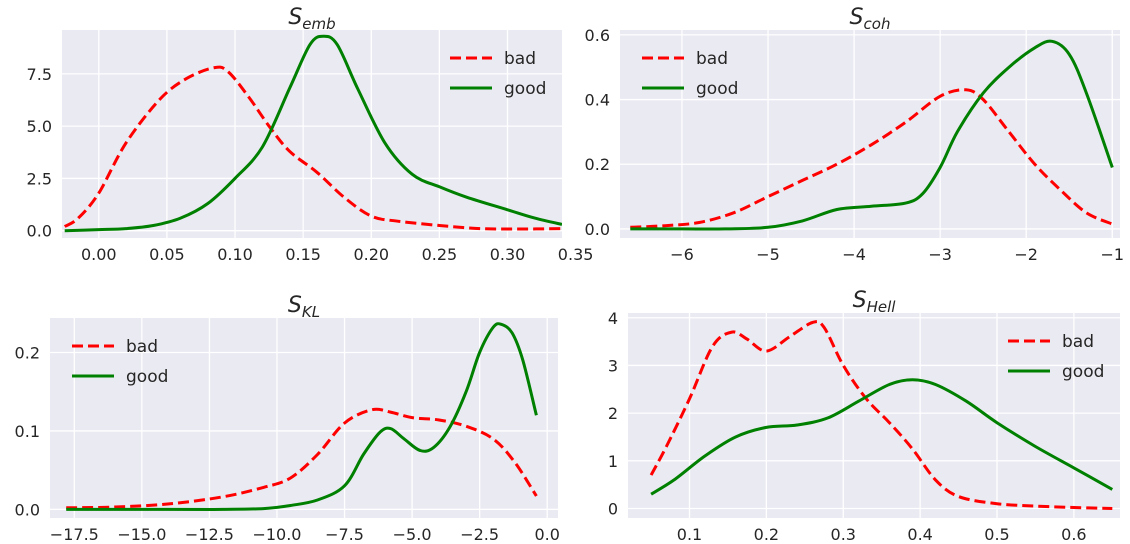 The image size is (1130, 544). Describe the element at coordinates (689, 534) in the screenshot. I see `x-tick-label: 0.1` at that location.